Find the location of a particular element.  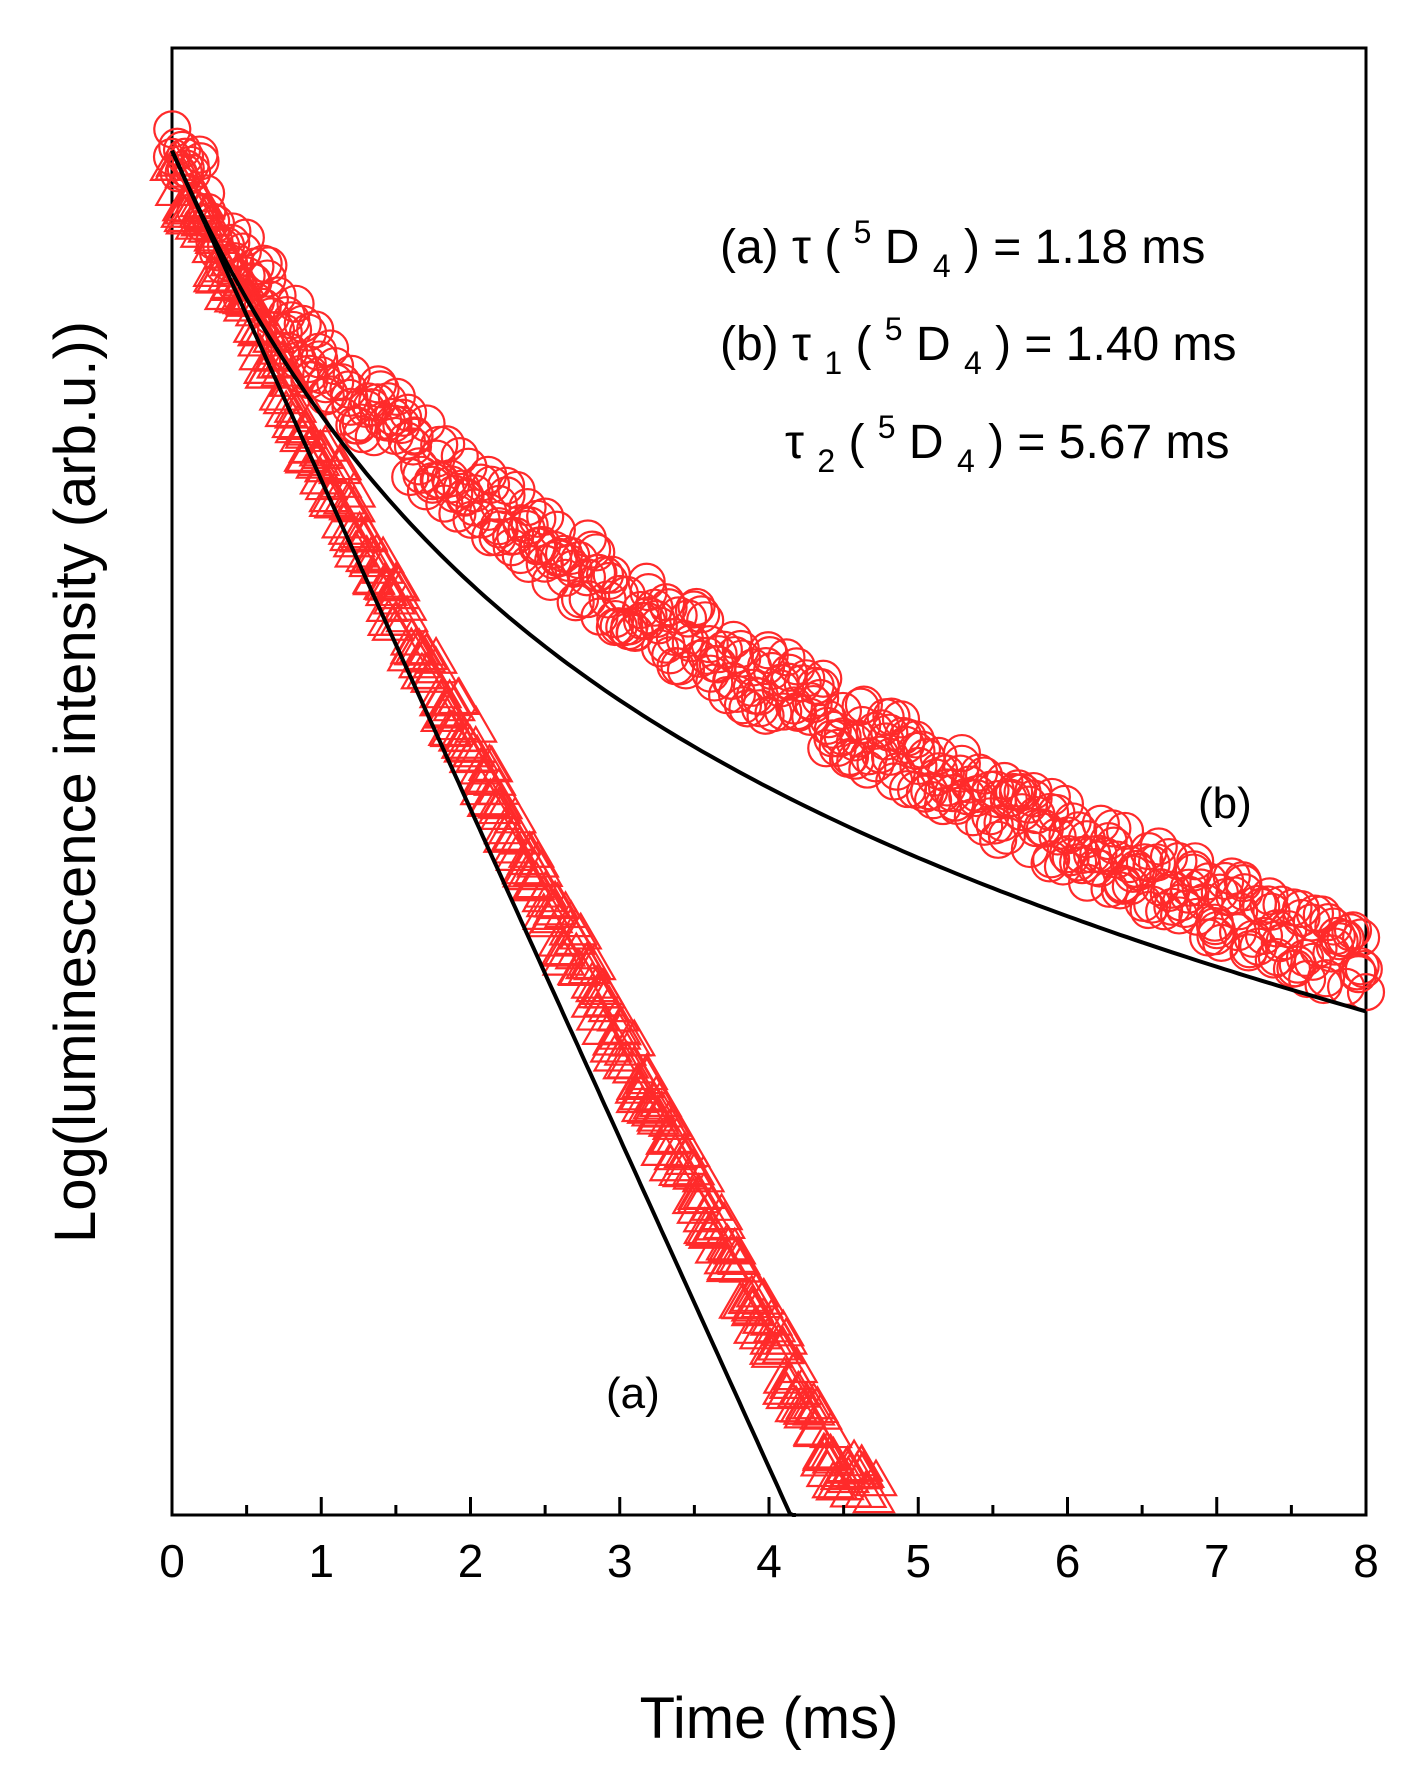

x-tick-label: 0 is located at coordinates (172, 1561).